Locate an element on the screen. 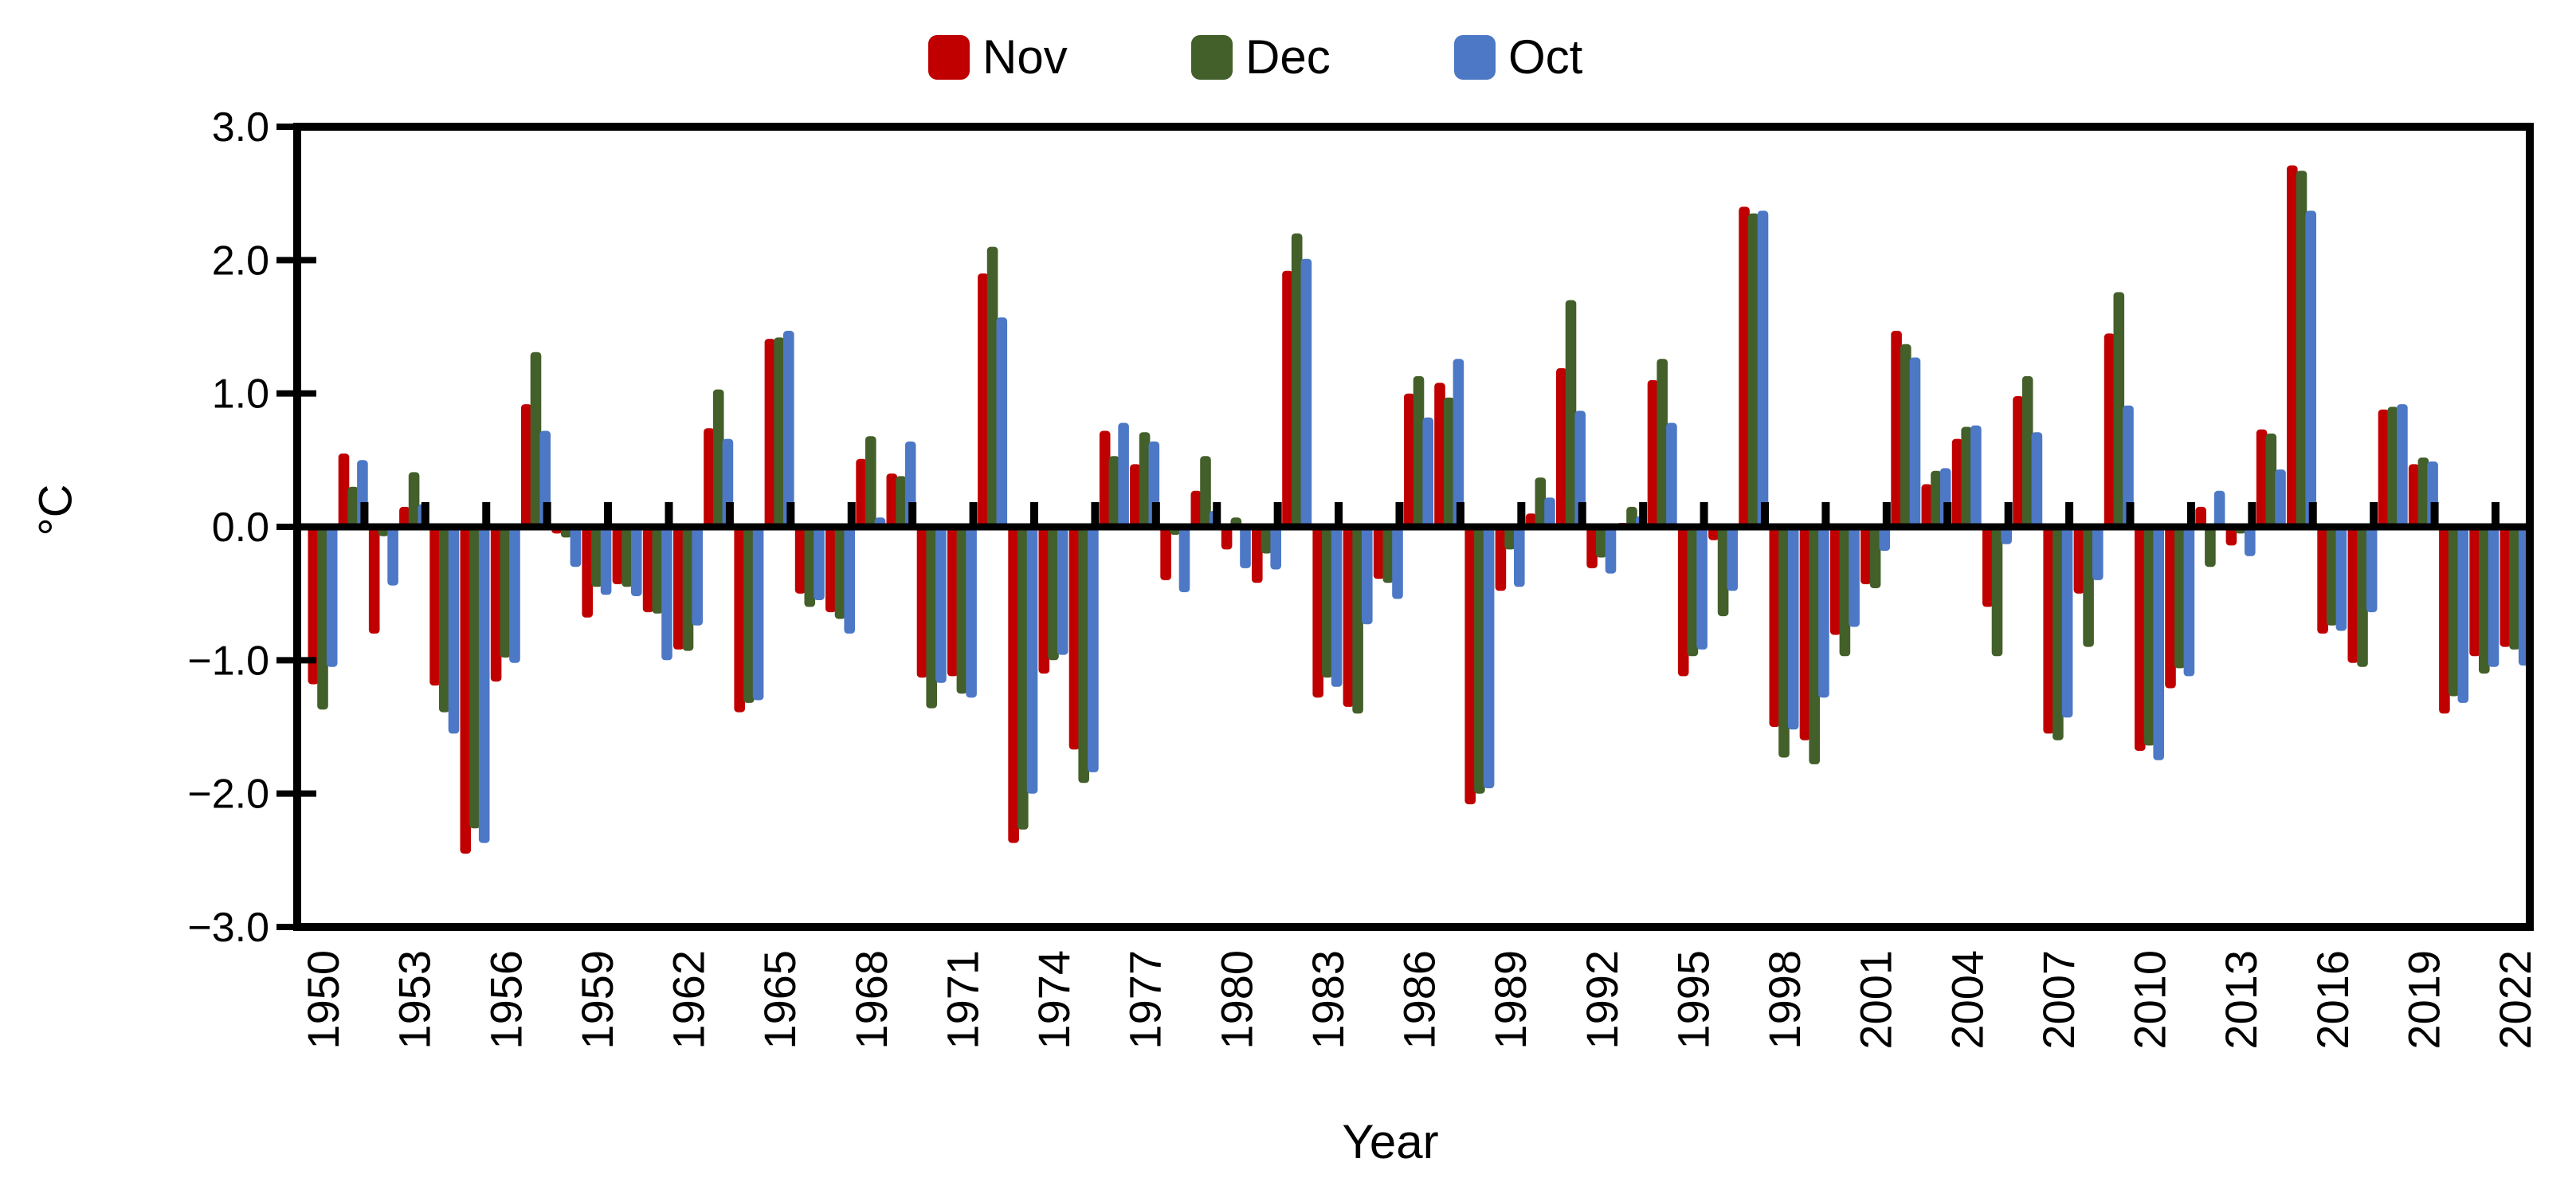 The height and width of the screenshot is (1190, 2576). bar-2010-dec is located at coordinates (2149, 636).